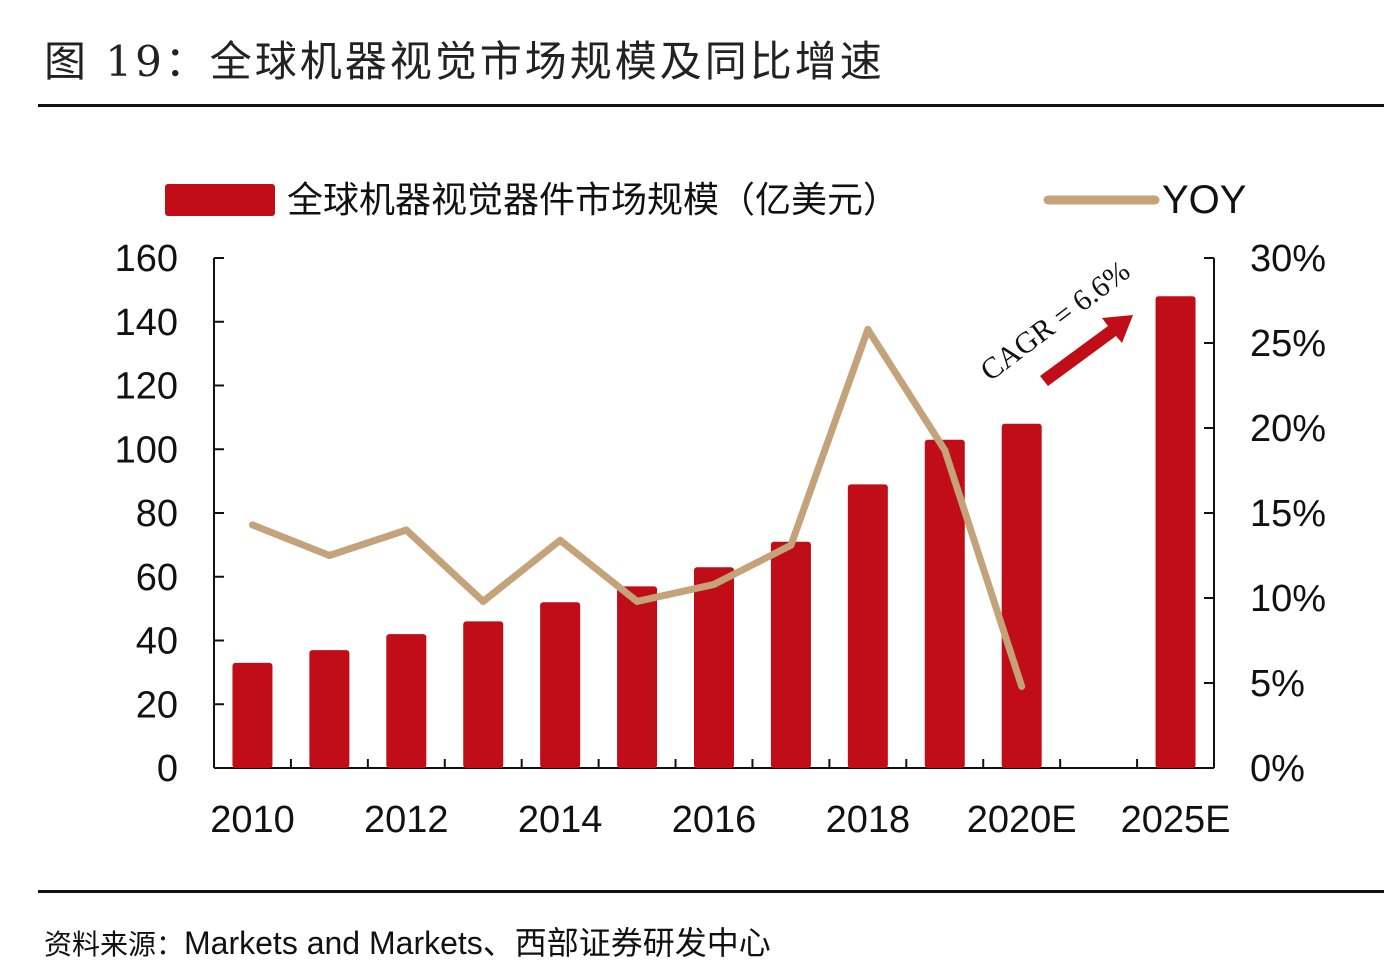 The image size is (1384, 972). I want to click on y-right-tick-label: 10%, so click(1288, 599).